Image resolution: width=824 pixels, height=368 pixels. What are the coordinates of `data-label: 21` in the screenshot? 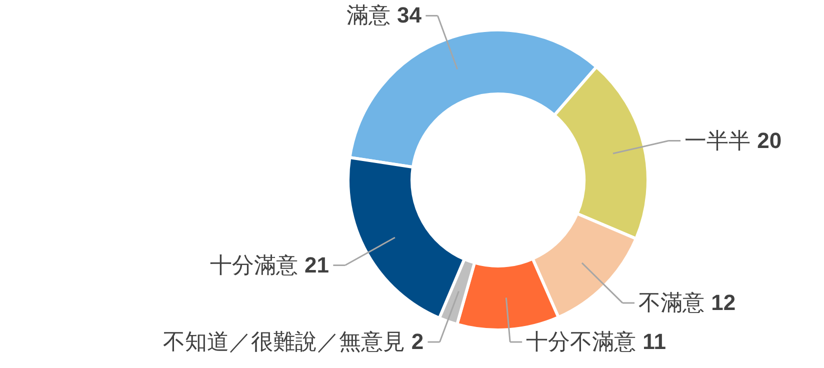 It's located at (317, 265).